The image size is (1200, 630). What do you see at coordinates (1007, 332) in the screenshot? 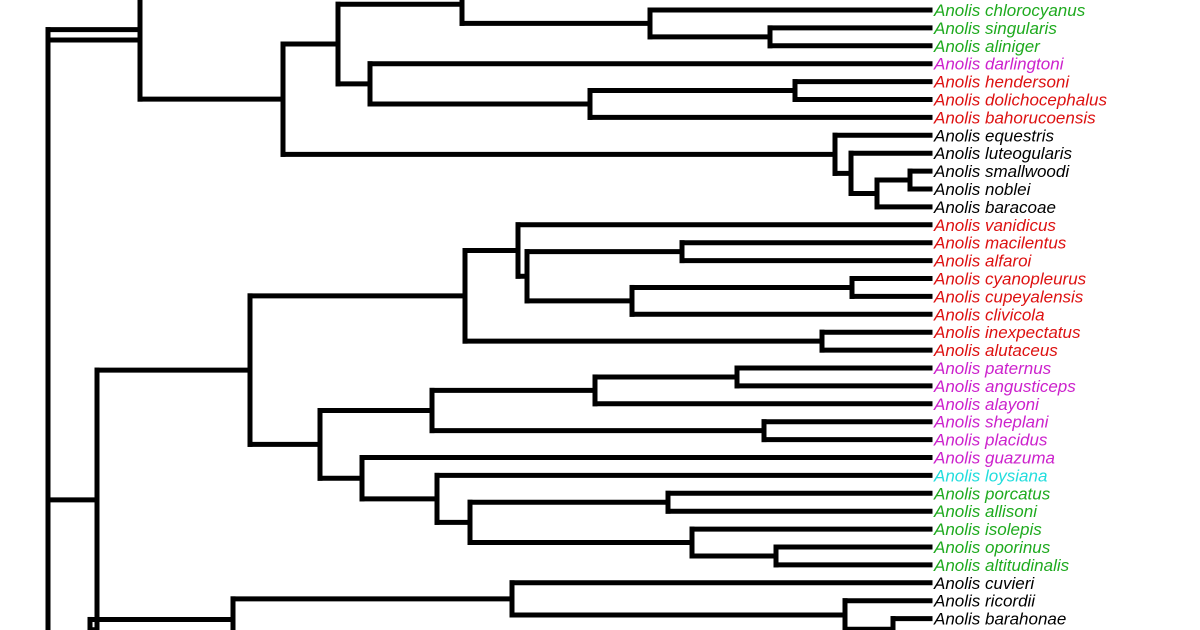
I see `taxon-label: Anolis inexpectatus` at bounding box center [1007, 332].